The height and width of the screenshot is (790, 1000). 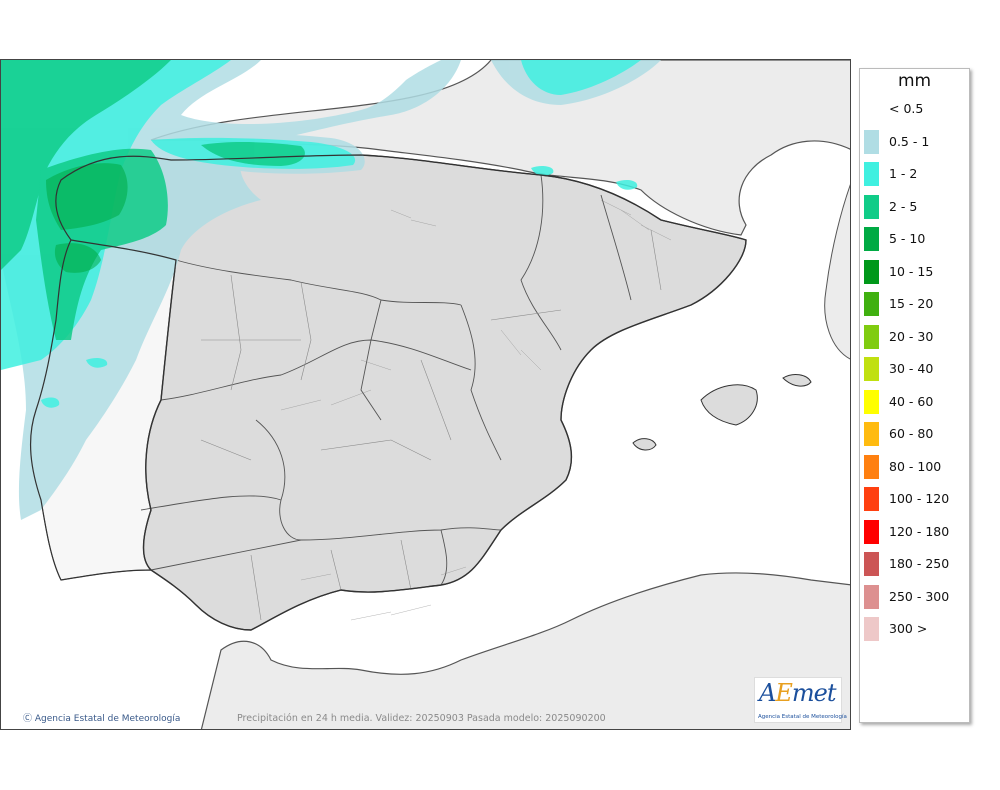 I want to click on menorca-island, so click(x=797, y=380).